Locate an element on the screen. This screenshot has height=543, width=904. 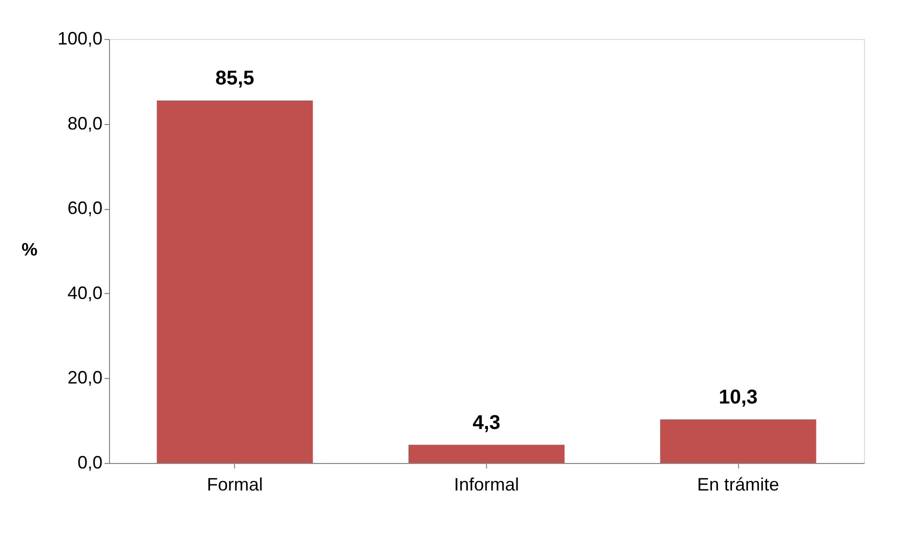
data-label: 4,3 is located at coordinates (486, 423).